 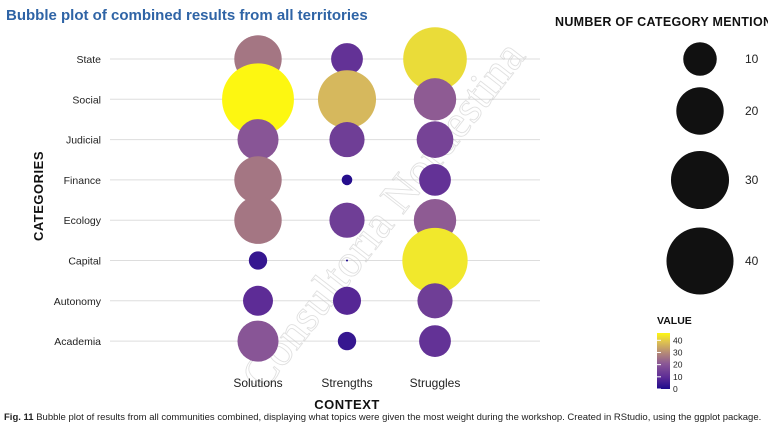 What do you see at coordinates (435, 59) in the screenshot?
I see `bubble-struggles-state` at bounding box center [435, 59].